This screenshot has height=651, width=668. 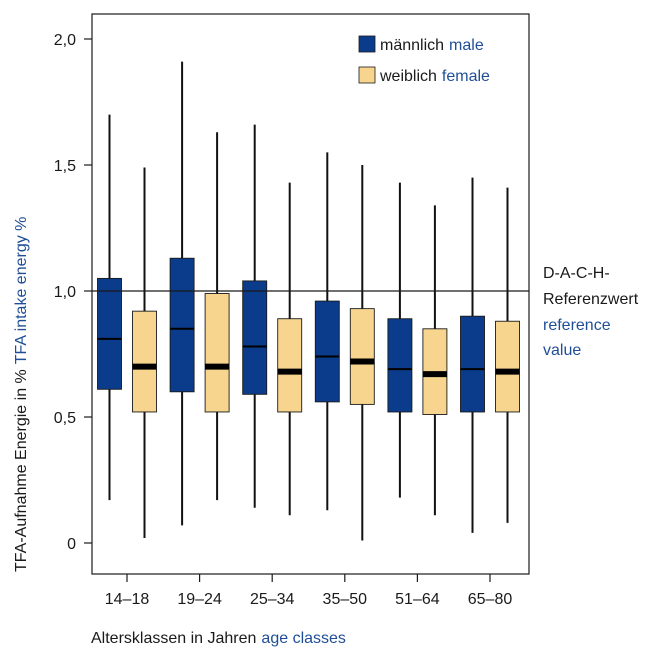 What do you see at coordinates (218, 638) in the screenshot?
I see `x-axis-title: Altersklassen in Jahren age classes` at bounding box center [218, 638].